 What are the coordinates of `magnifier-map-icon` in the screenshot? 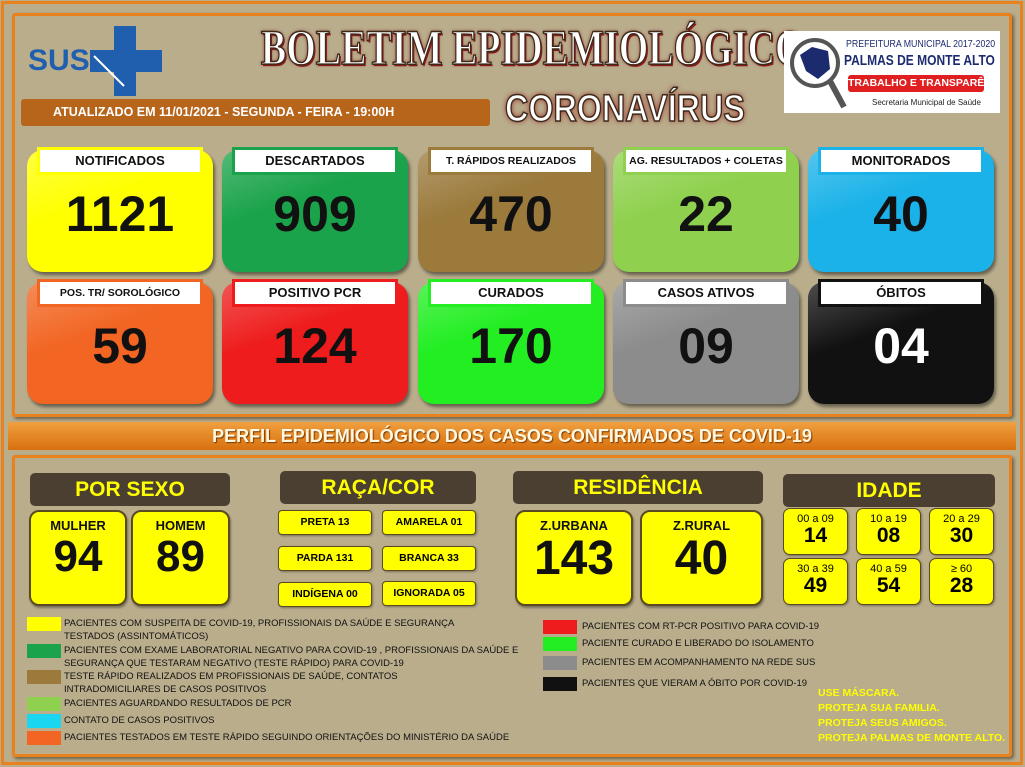 It's located at (818, 73).